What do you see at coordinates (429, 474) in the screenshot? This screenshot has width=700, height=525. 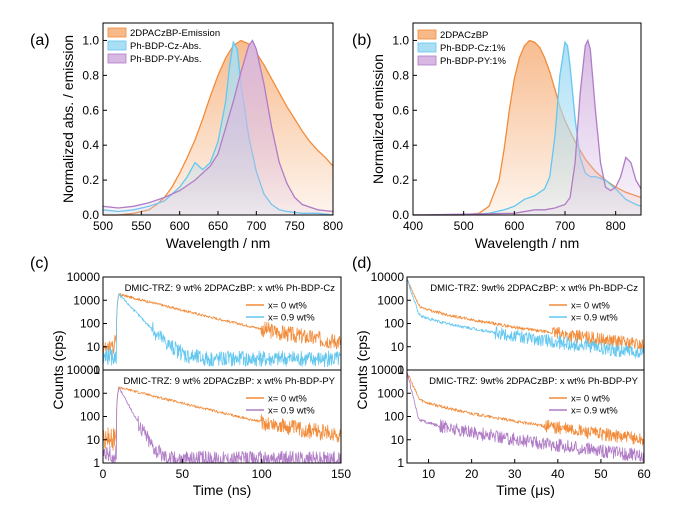 I see `x-tick-label: 10` at bounding box center [429, 474].